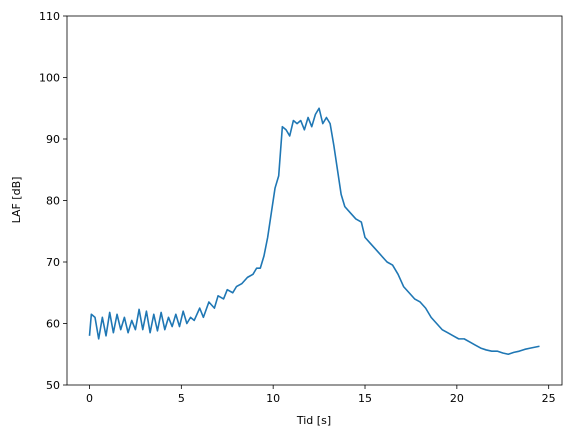 The height and width of the screenshot is (438, 571). What do you see at coordinates (53, 324) in the screenshot?
I see `y-tick-label: 60` at bounding box center [53, 324].